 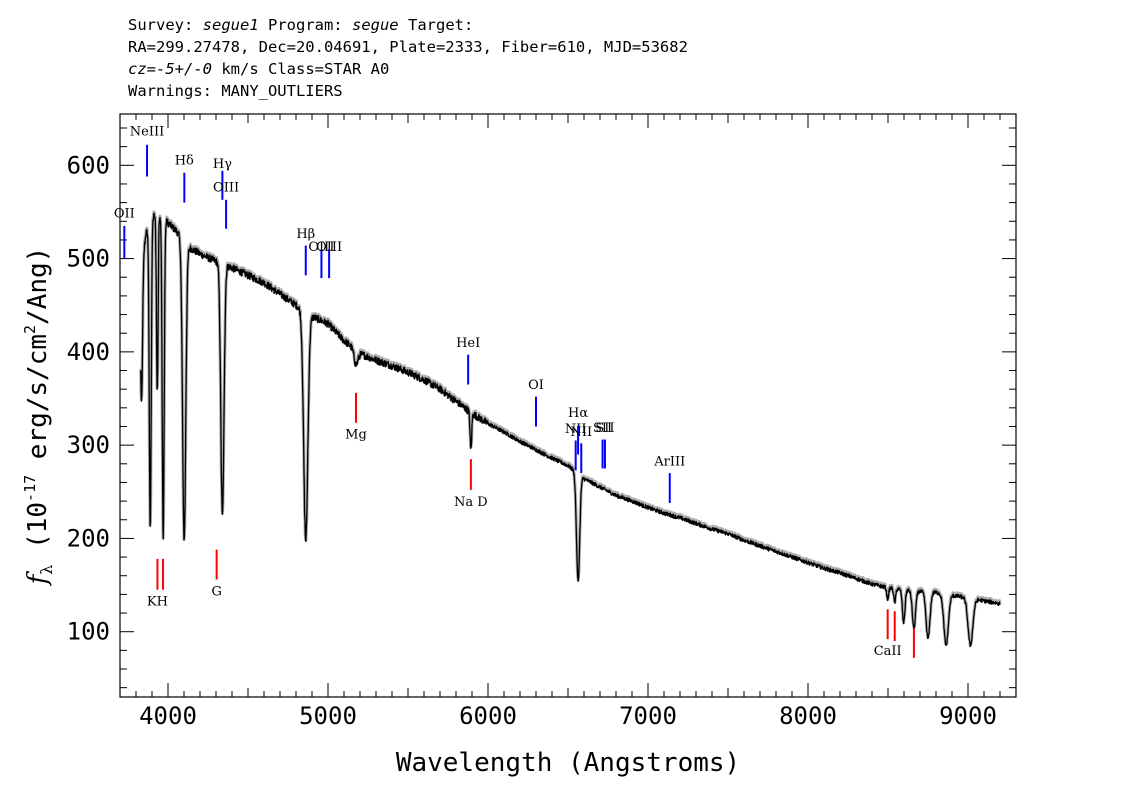 What do you see at coordinates (88, 165) in the screenshot?
I see `y-tick-label: 600` at bounding box center [88, 165].